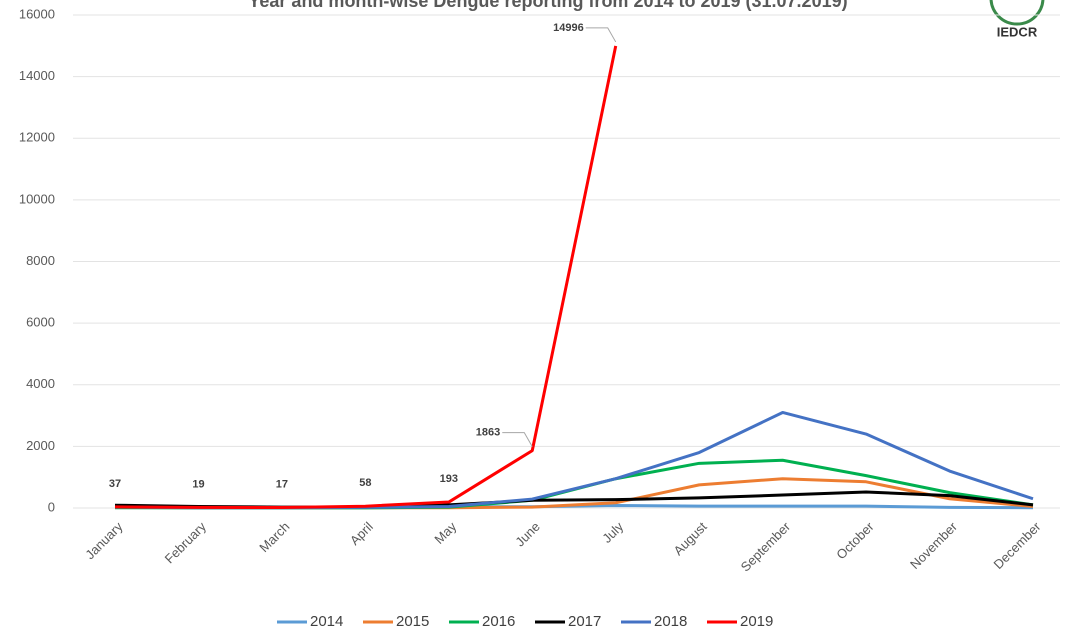 Image resolution: width=1071 pixels, height=635 pixels. Describe the element at coordinates (488, 433) in the screenshot. I see `data-label: 1863` at that location.